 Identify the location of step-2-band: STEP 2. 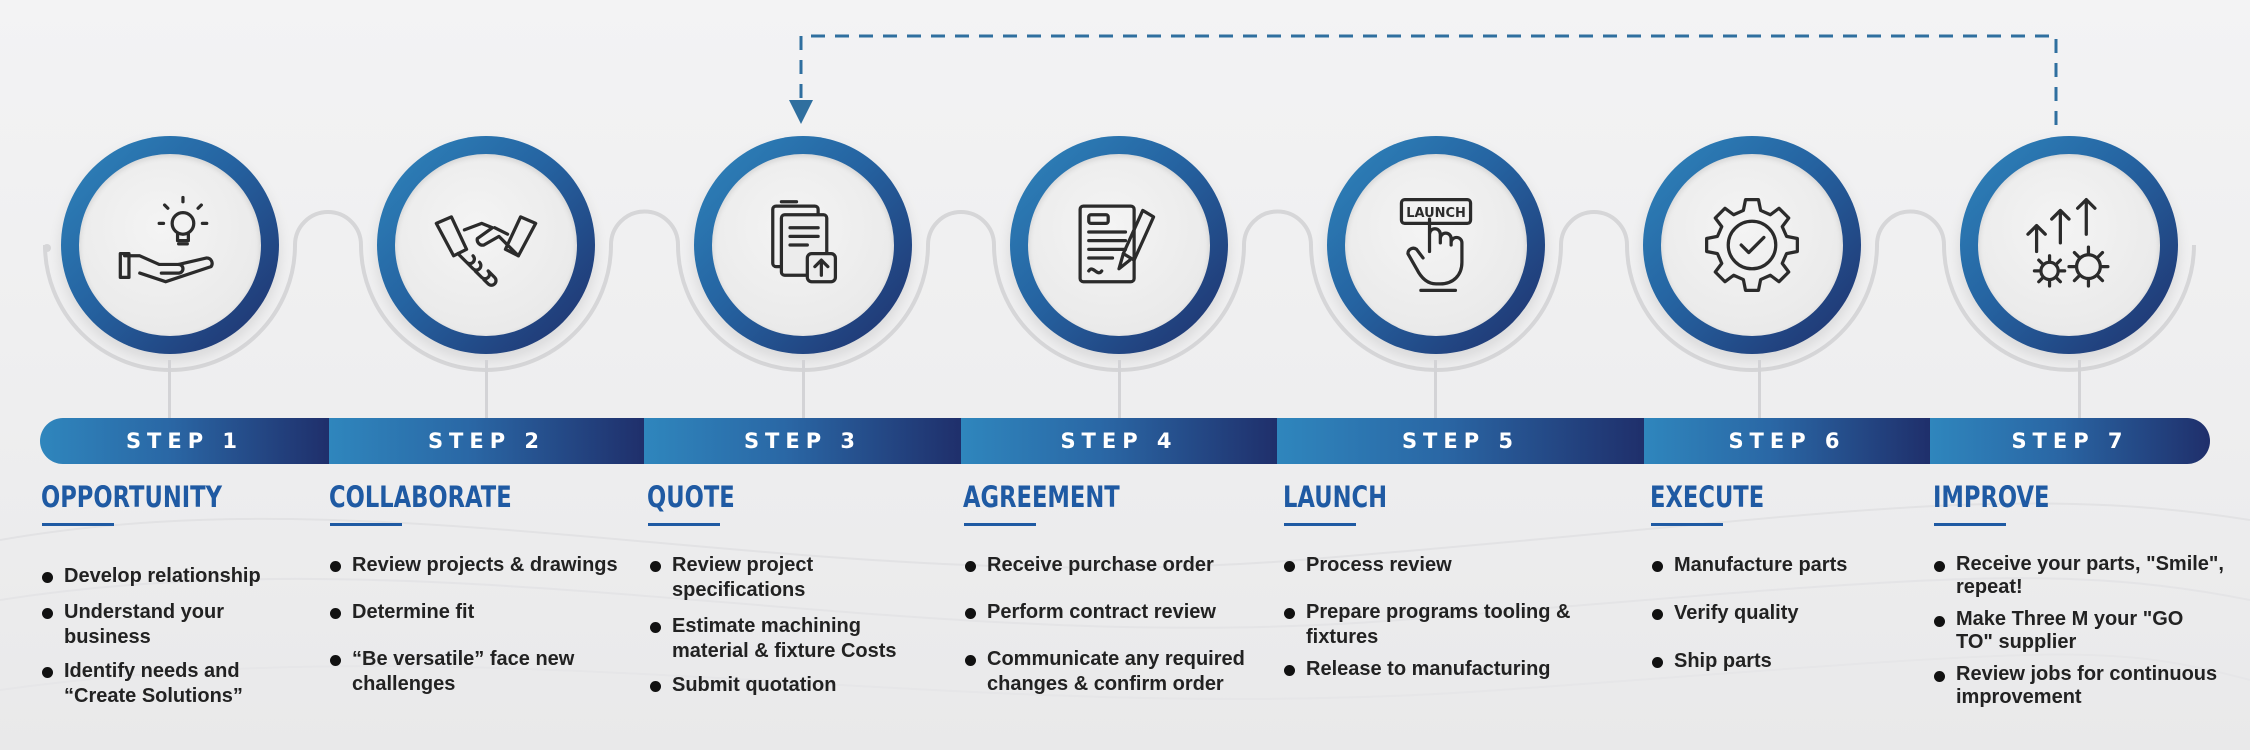
(486, 441).